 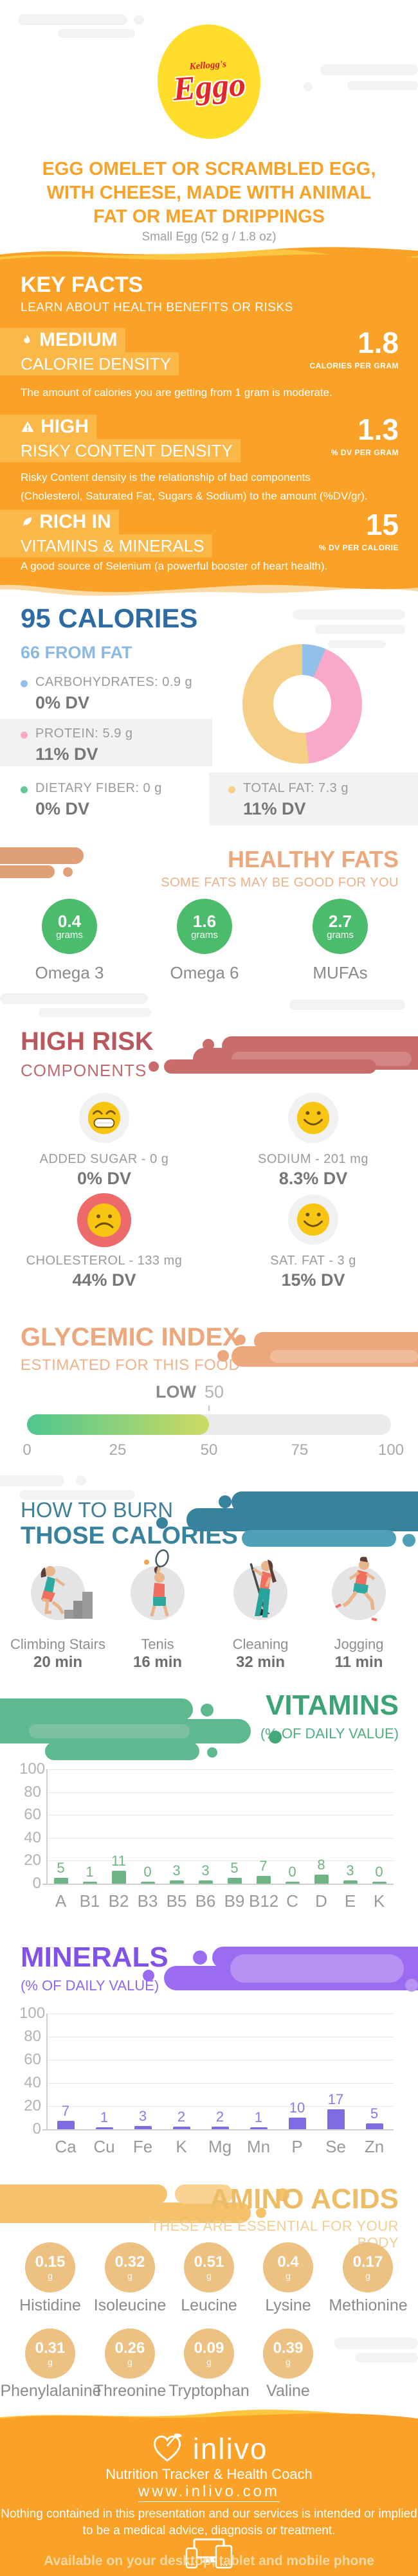 I want to click on amino-label: Isoleucine, so click(x=130, y=2305).